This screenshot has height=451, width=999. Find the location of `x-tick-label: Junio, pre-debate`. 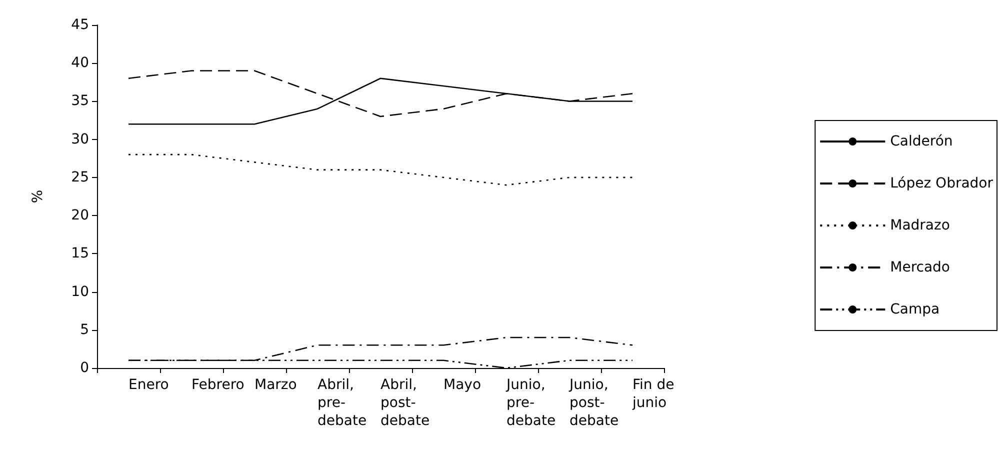

x-tick-label: Junio, pre-debate is located at coordinates (531, 403).